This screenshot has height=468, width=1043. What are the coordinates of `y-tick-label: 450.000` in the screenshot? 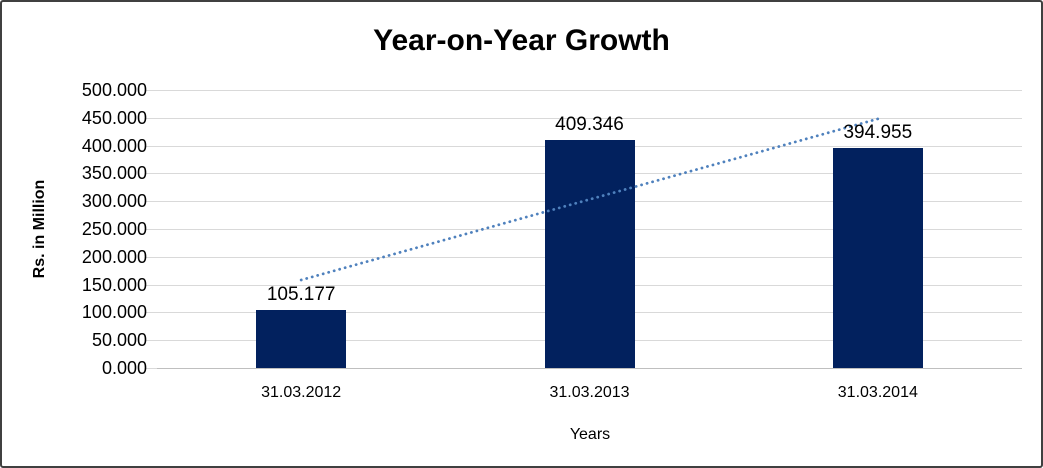 It's located at (114, 117).